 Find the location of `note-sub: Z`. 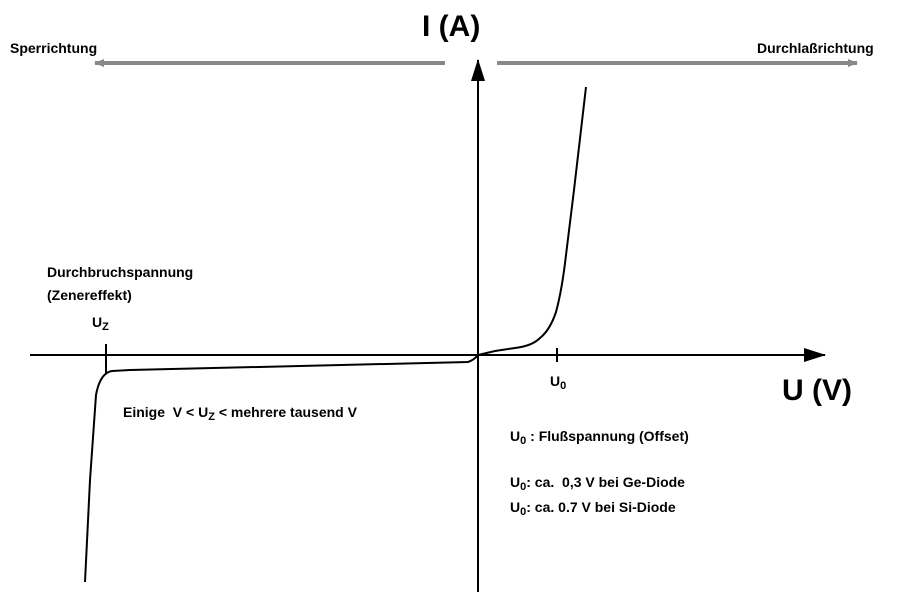

note-sub: Z is located at coordinates (211, 417).